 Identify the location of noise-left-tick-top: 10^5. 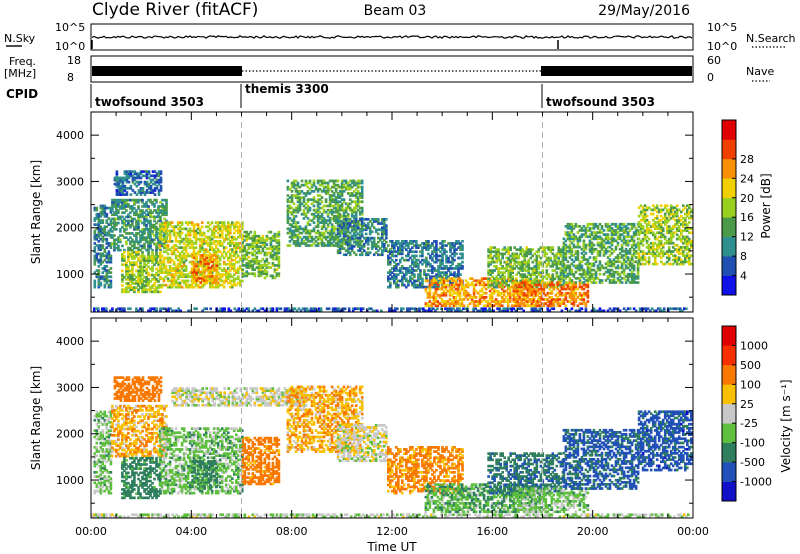
(70, 27).